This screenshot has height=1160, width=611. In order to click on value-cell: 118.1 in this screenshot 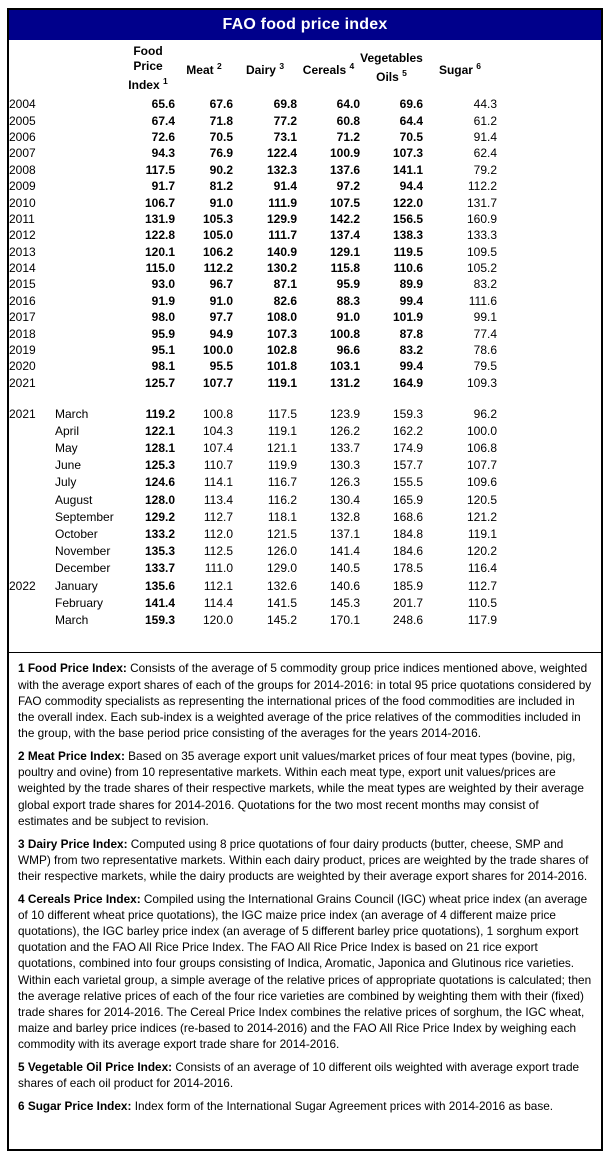, I will do `click(282, 516)`.